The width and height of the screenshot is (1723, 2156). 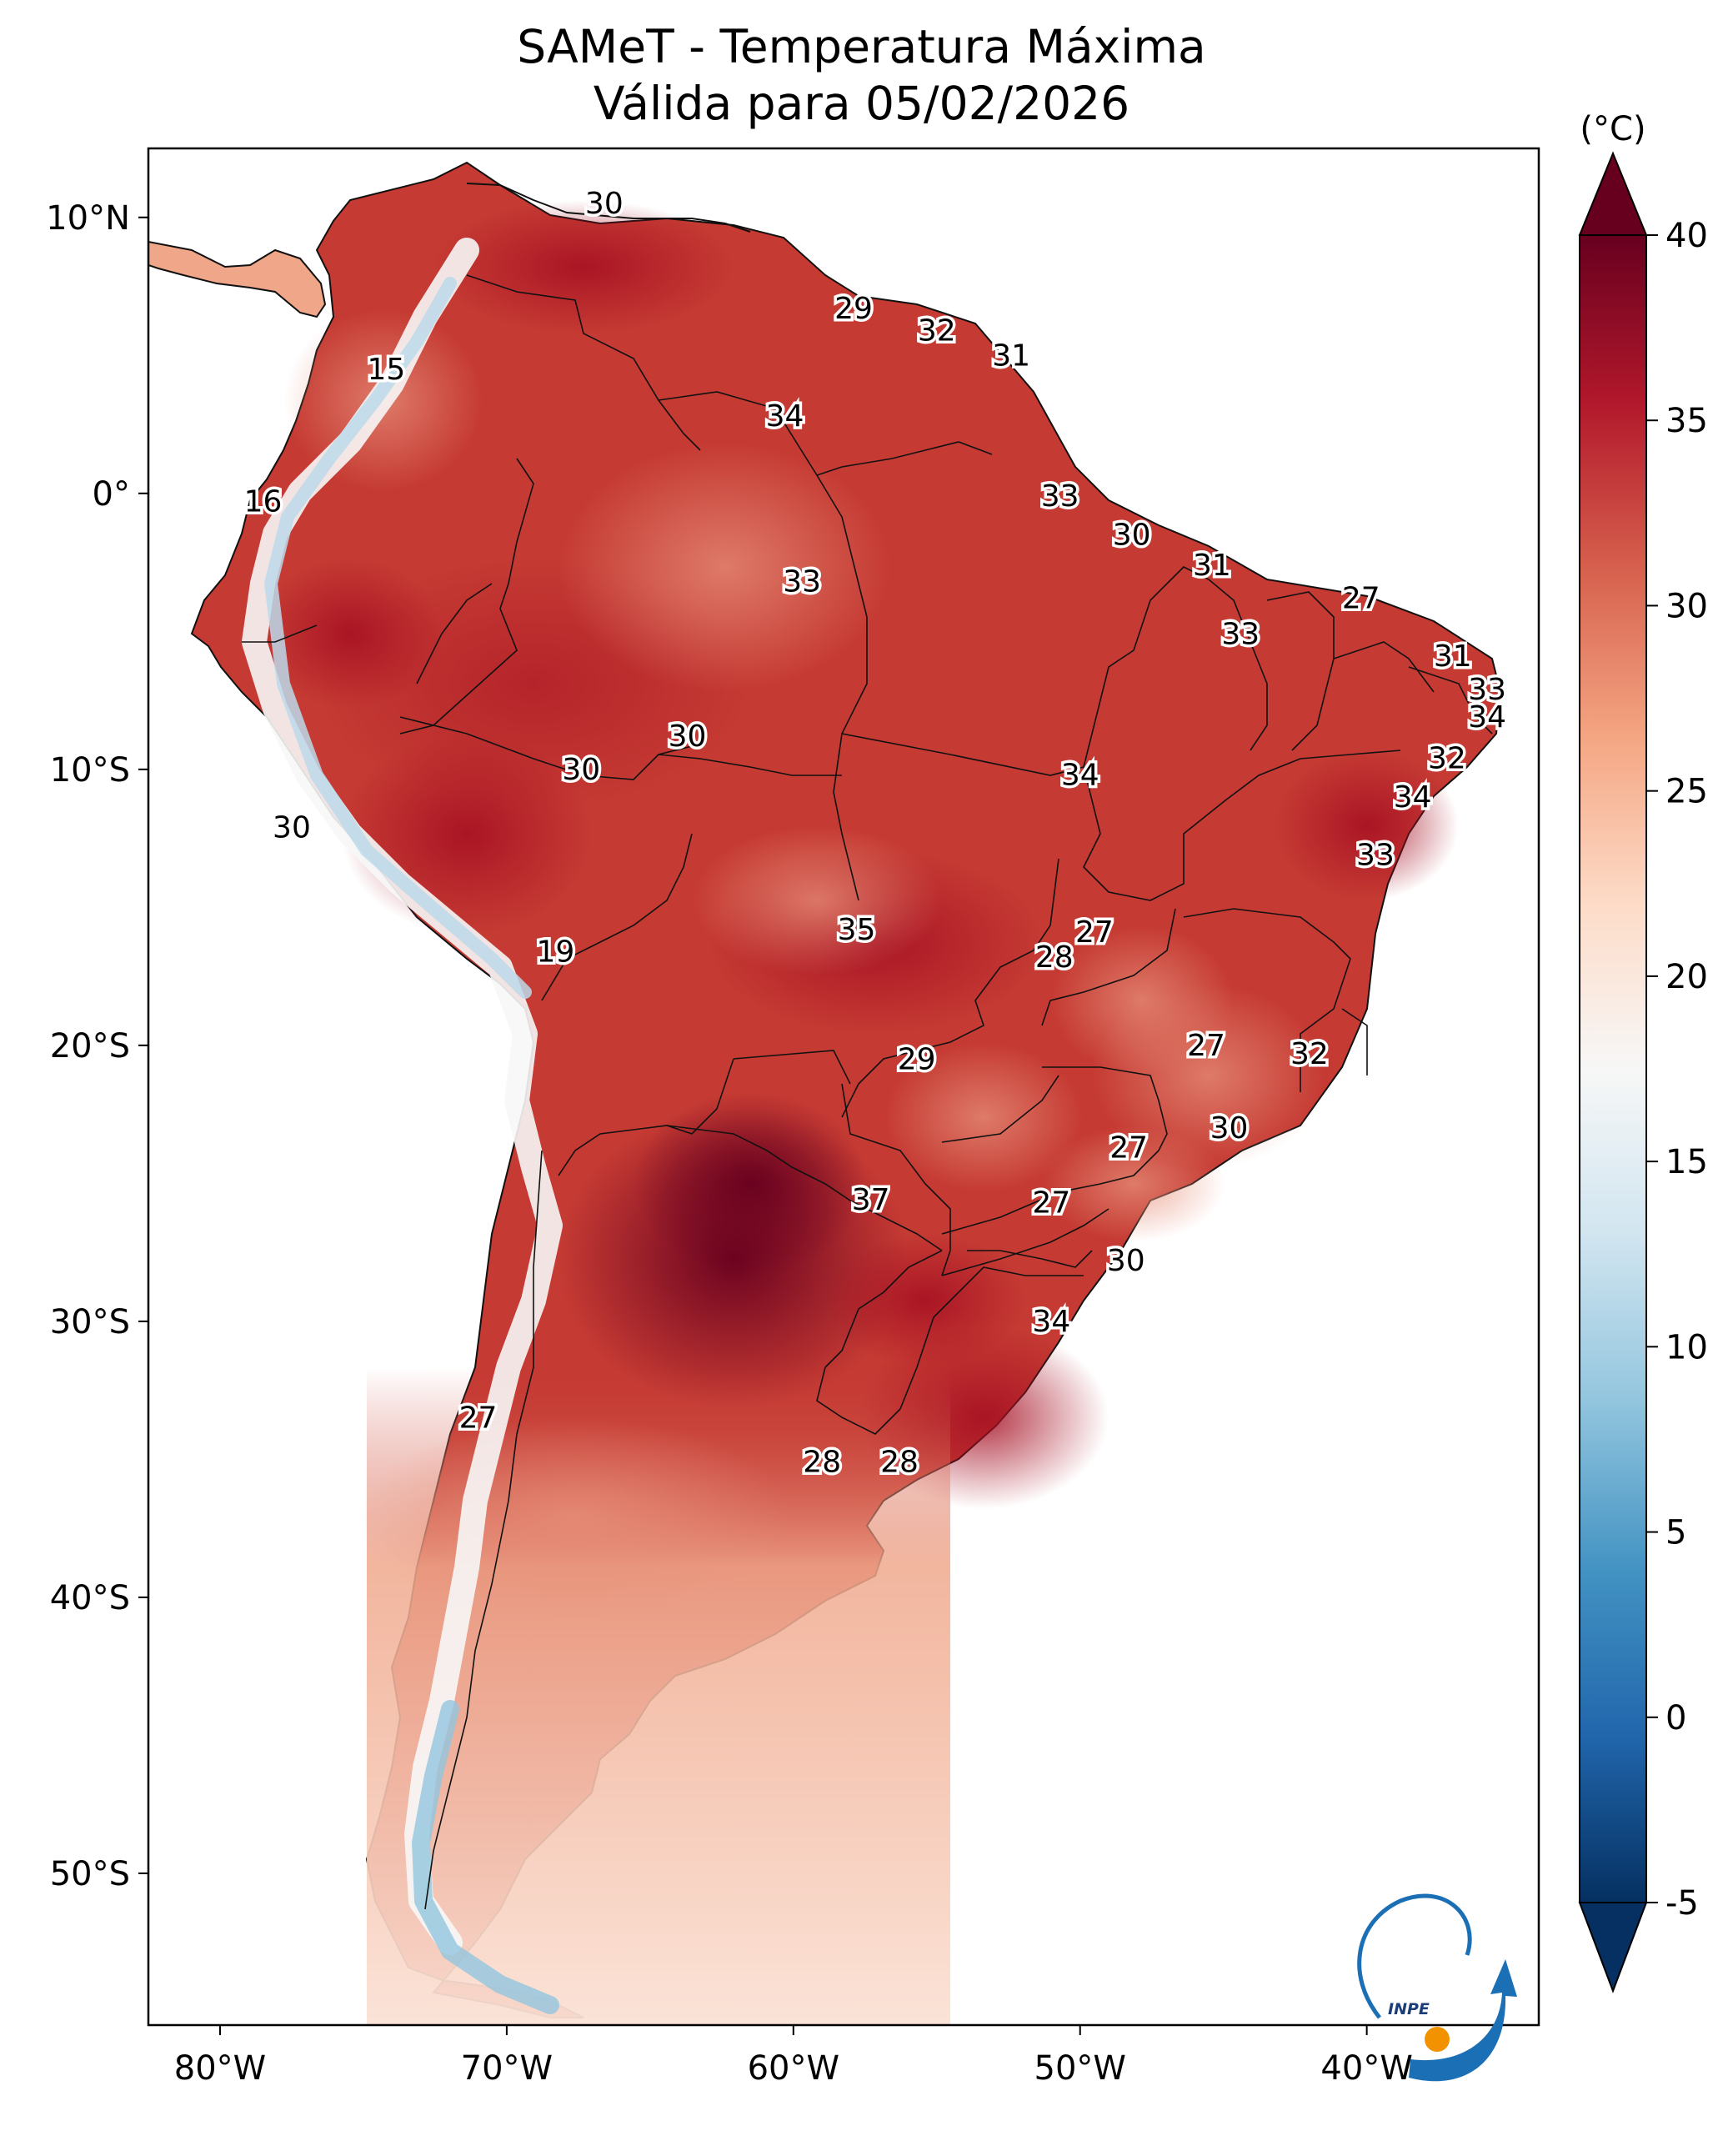 What do you see at coordinates (220, 2068) in the screenshot?
I see `lon-tick-label: 80°W` at bounding box center [220, 2068].